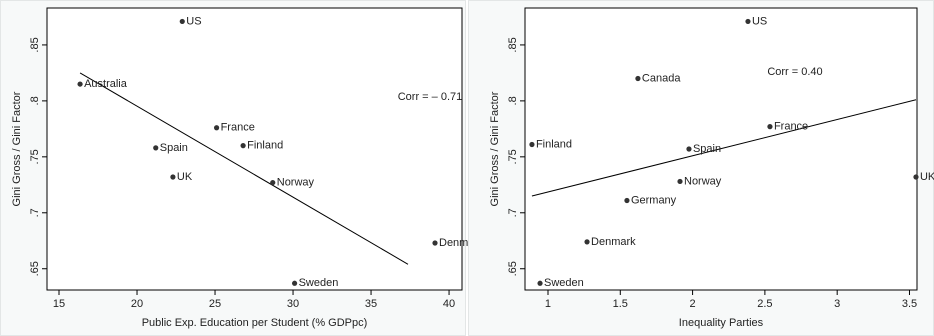  I want to click on point-label: Canada, so click(661, 78).